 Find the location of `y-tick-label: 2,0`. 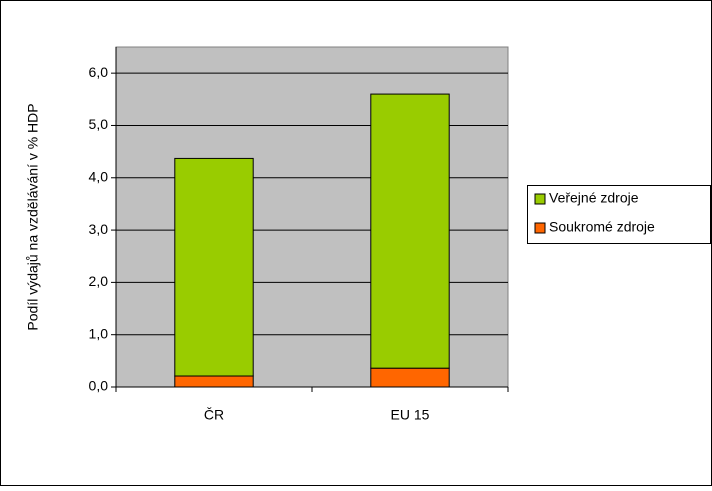

y-tick-label: 2,0 is located at coordinates (99, 281).